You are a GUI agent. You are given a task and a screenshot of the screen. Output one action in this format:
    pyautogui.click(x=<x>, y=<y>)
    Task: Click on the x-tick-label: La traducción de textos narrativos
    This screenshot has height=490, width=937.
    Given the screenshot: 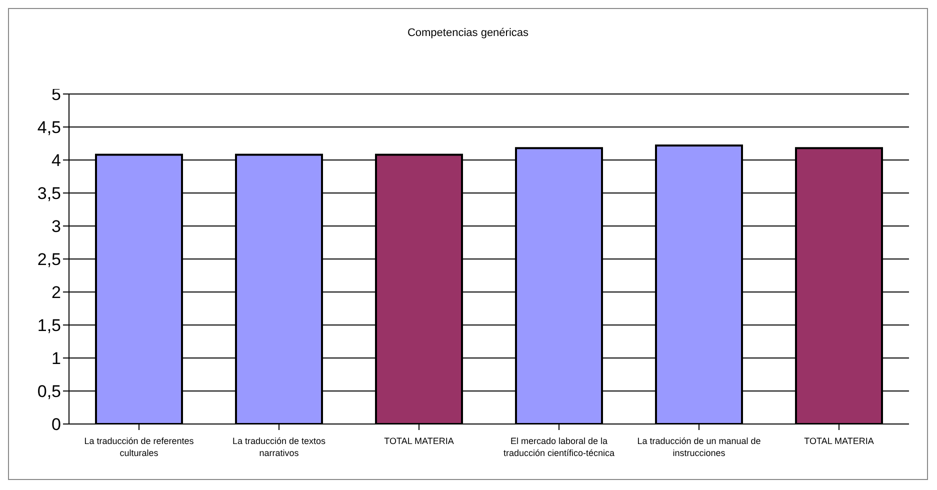 What is the action you would take?
    pyautogui.click(x=279, y=447)
    